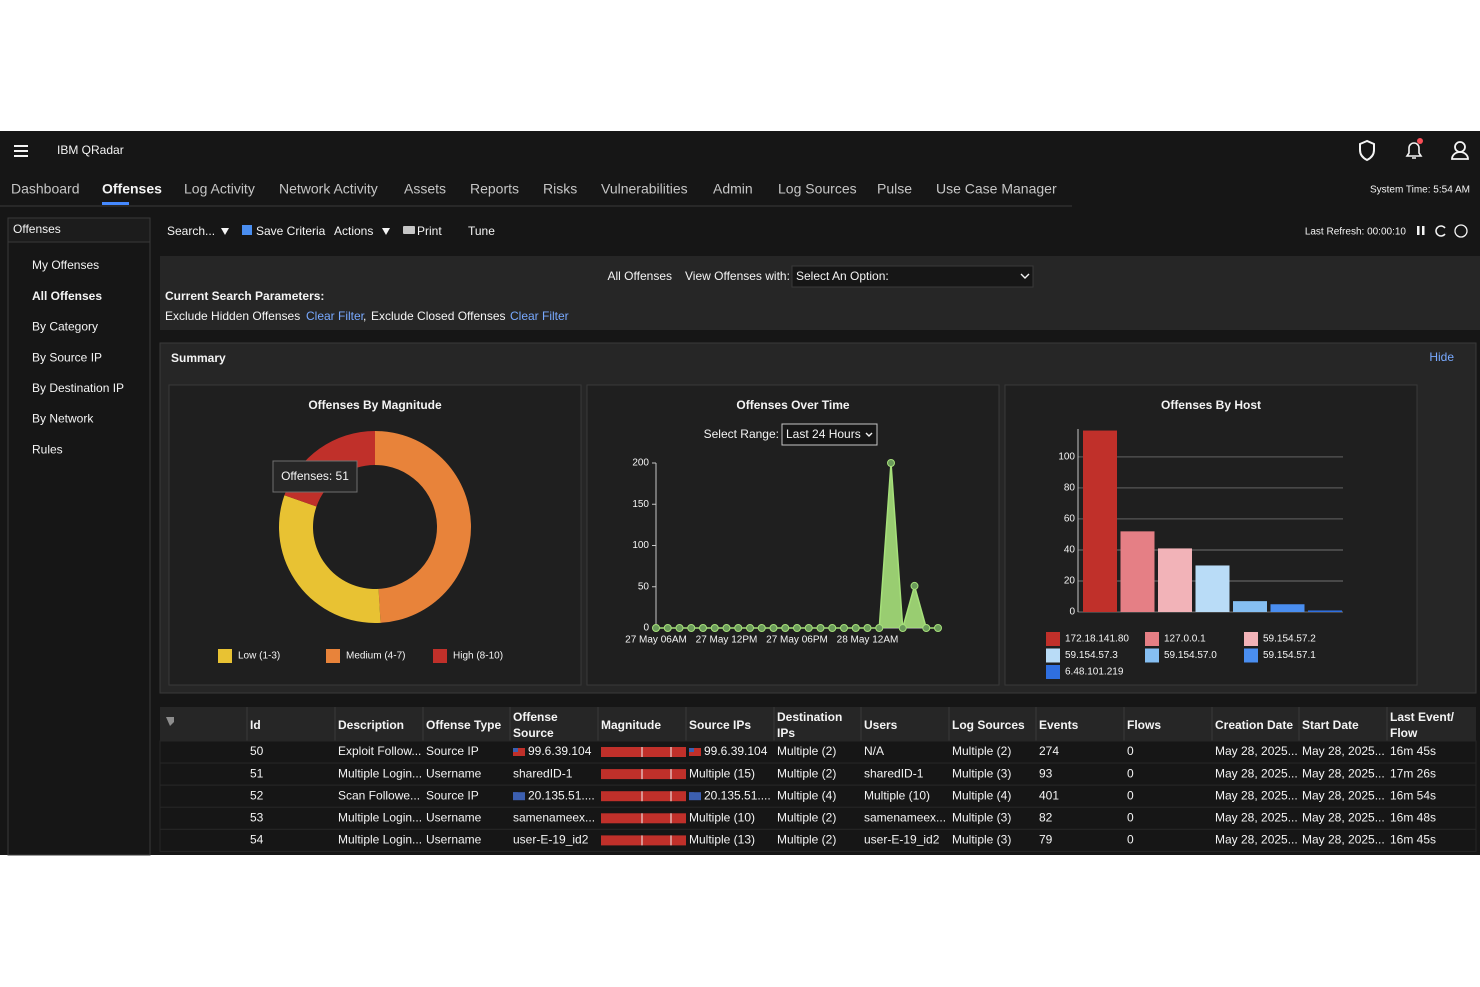  Describe the element at coordinates (996, 189) in the screenshot. I see `nav-tab: Use Case Manager` at that location.